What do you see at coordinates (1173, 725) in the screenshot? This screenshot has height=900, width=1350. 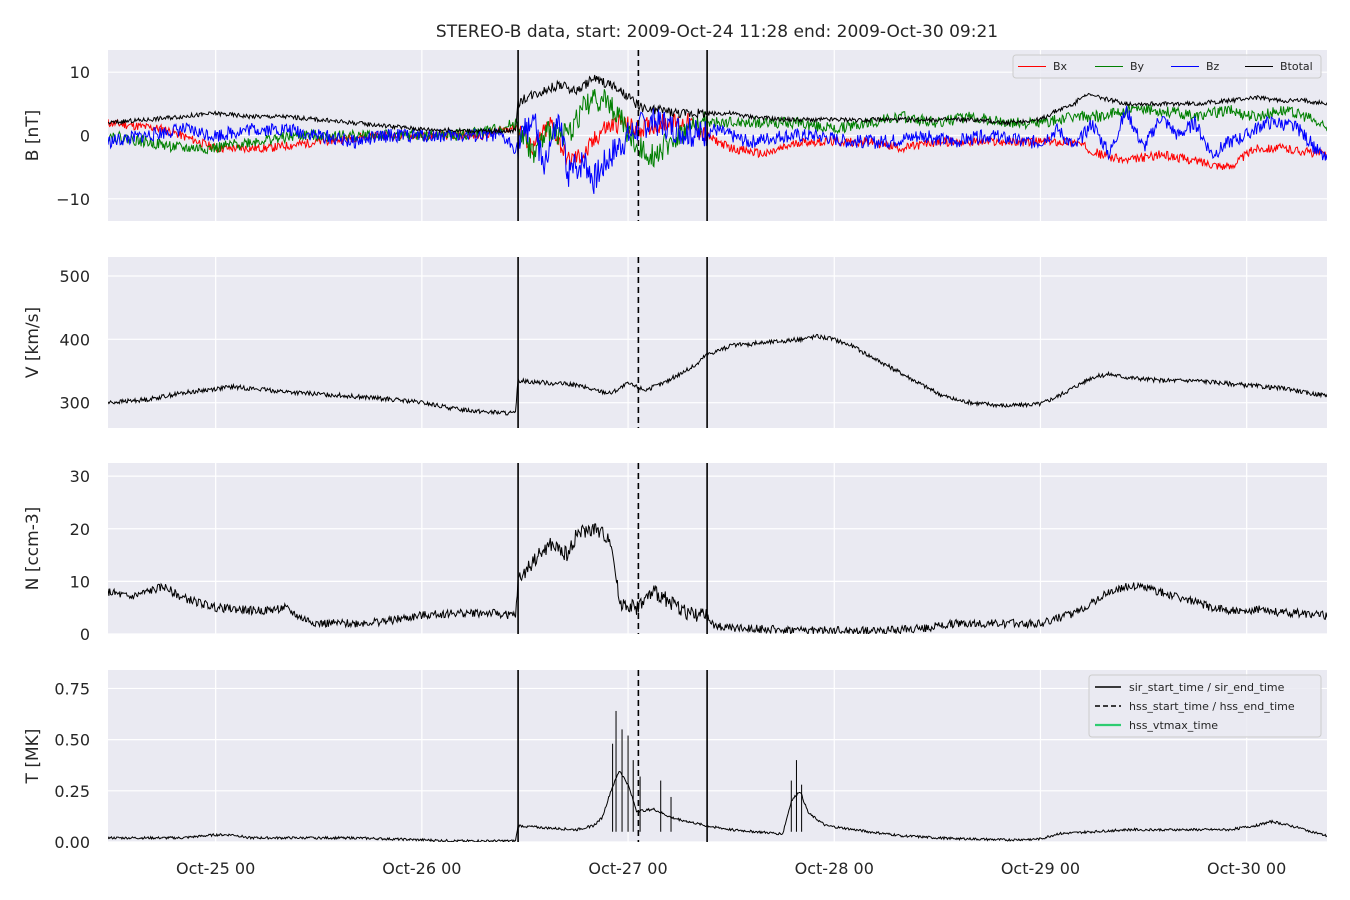 I see `legend-label: hss_vtmax_time` at bounding box center [1173, 725].